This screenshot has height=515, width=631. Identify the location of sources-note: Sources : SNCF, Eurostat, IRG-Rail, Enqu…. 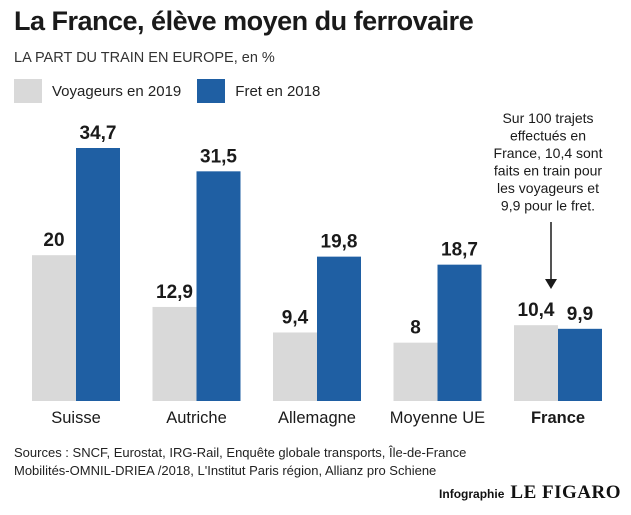
(249, 462).